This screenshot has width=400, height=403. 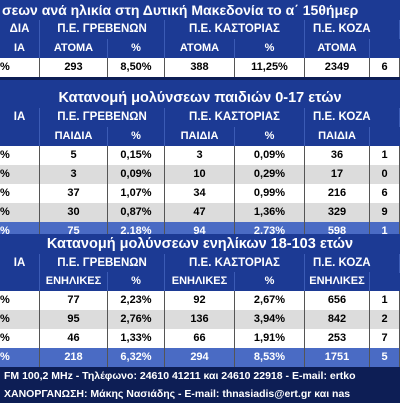 What do you see at coordinates (385, 193) in the screenshot?
I see `table-cell: 6` at bounding box center [385, 193].